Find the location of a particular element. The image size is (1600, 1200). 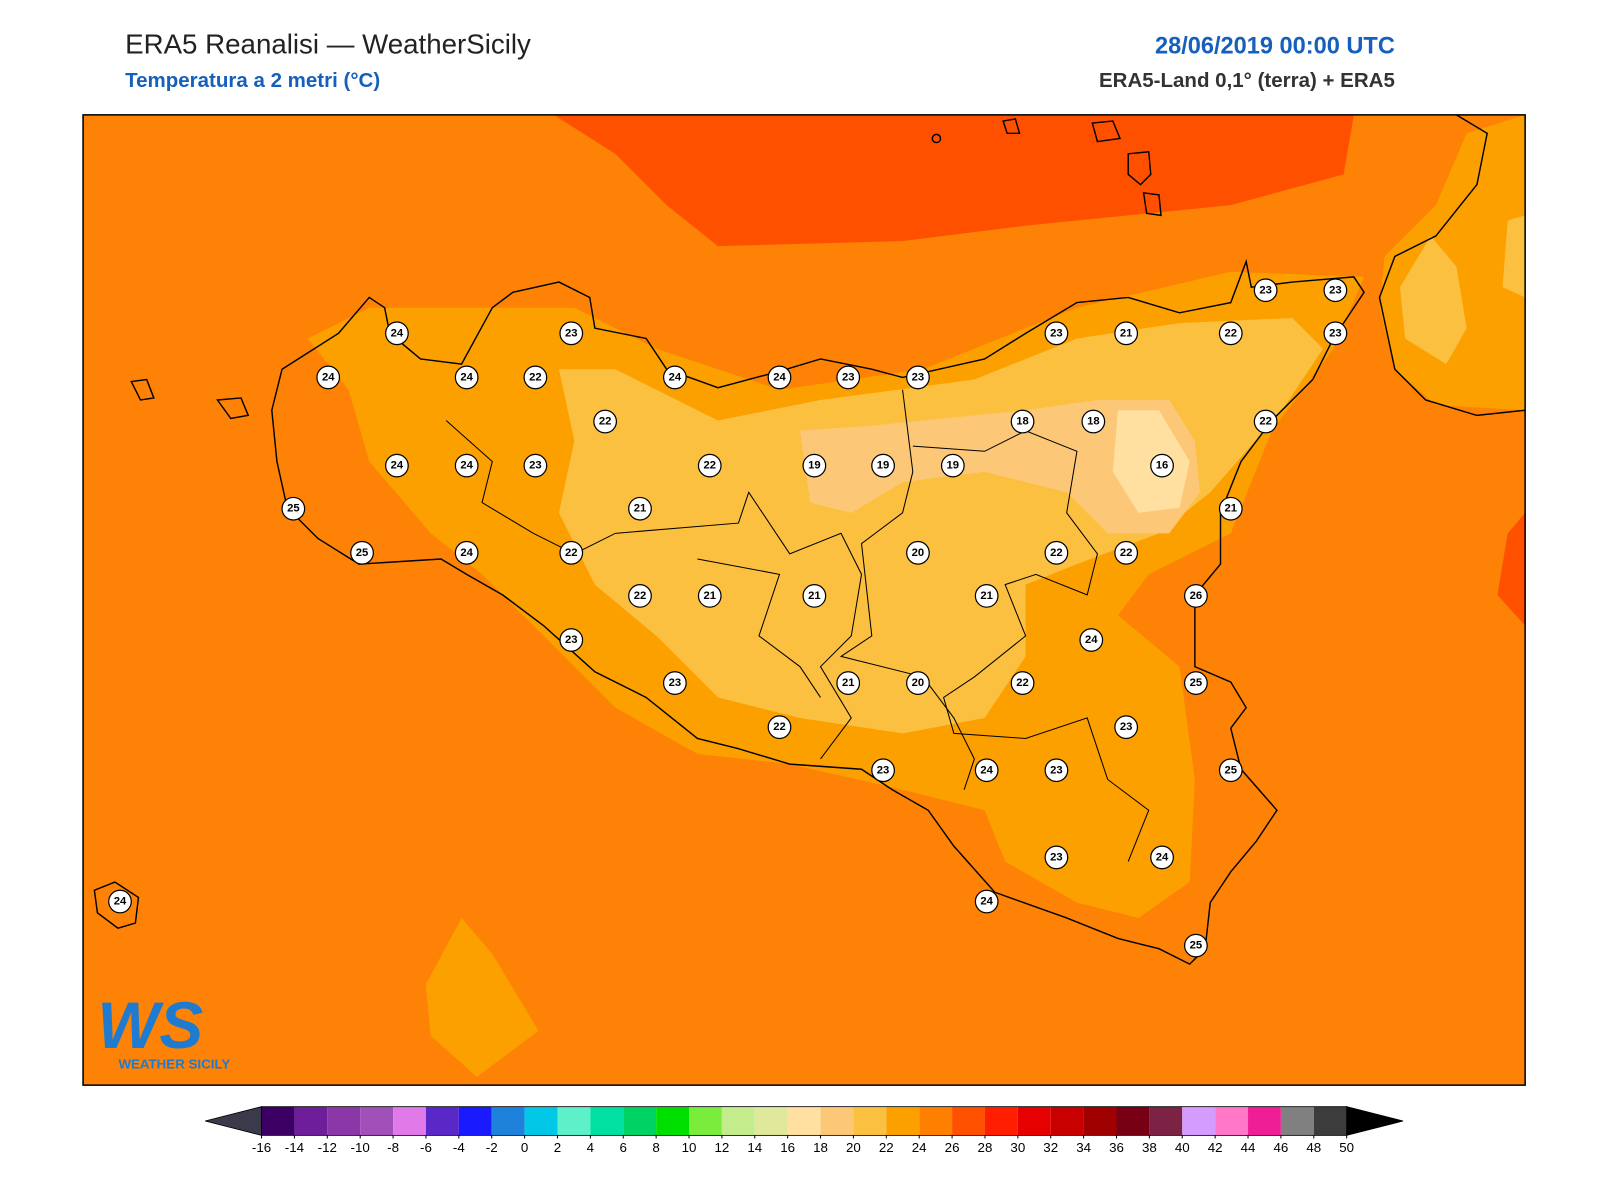

colorbar-tick-label: 26 is located at coordinates (952, 1147).